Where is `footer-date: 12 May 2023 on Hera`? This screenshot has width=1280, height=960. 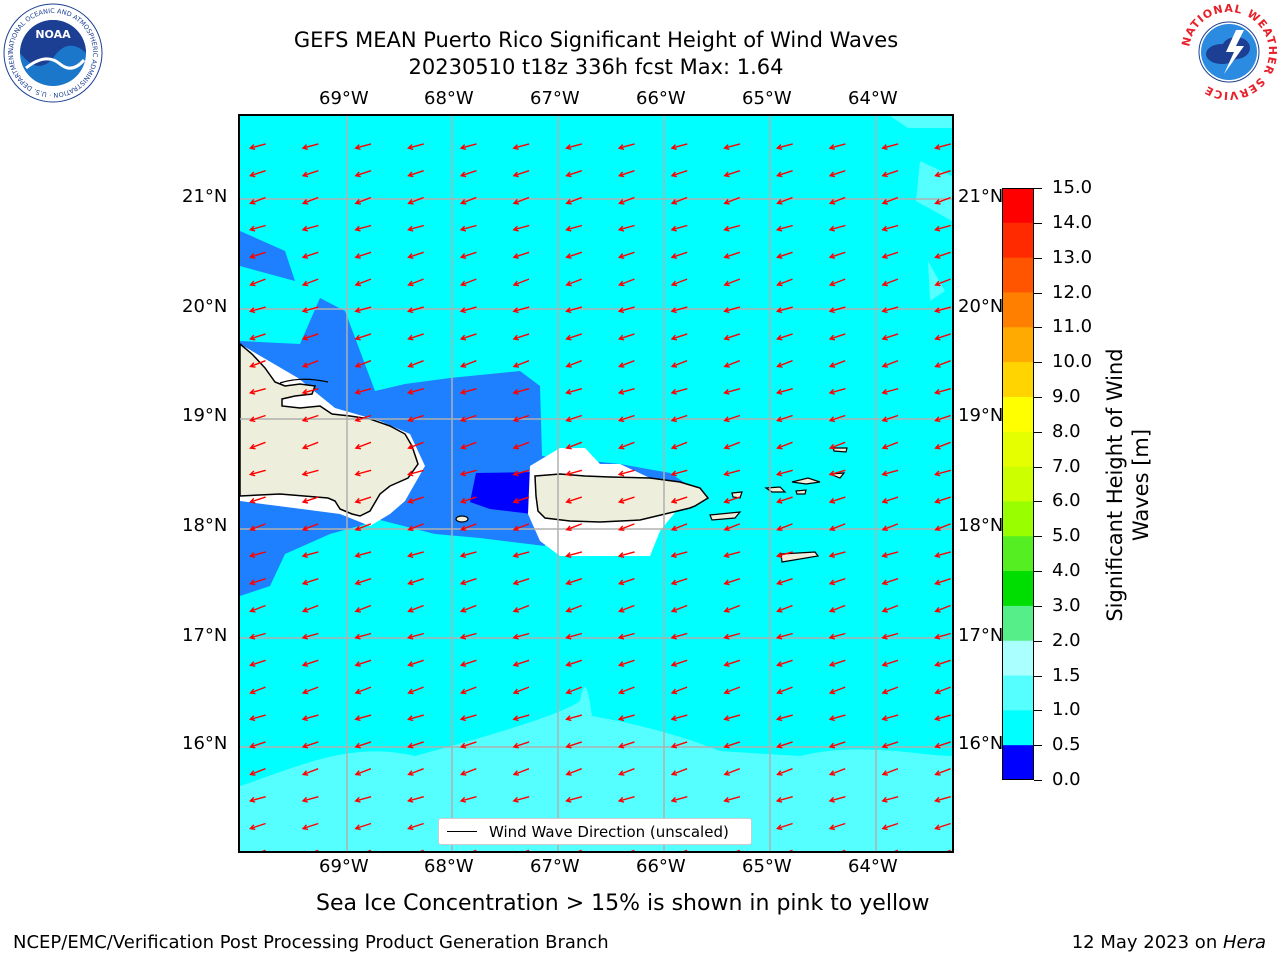
footer-date: 12 May 2023 on Hera is located at coordinates (1169, 942).